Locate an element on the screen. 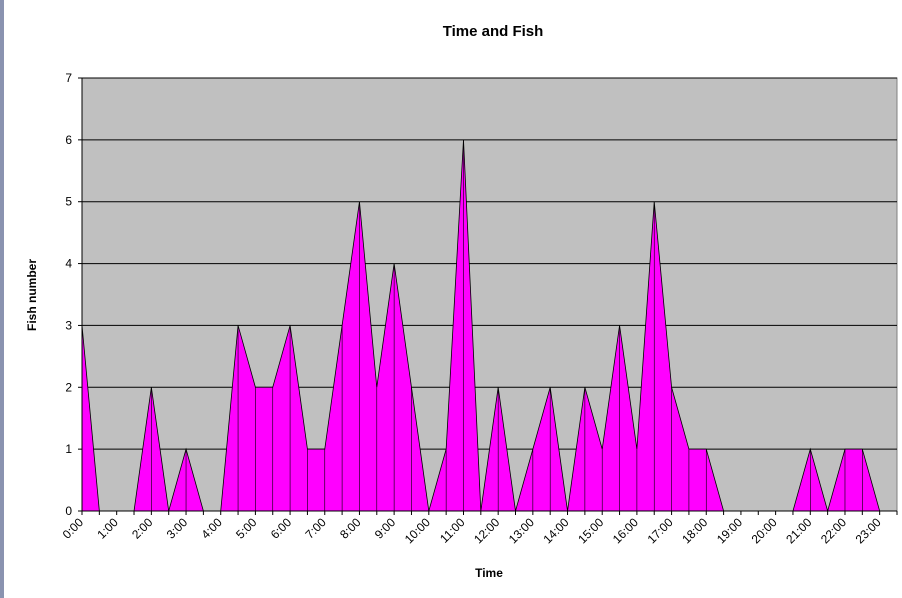 This screenshot has width=902, height=598. x-tick-label: 17:00 is located at coordinates (660, 530).